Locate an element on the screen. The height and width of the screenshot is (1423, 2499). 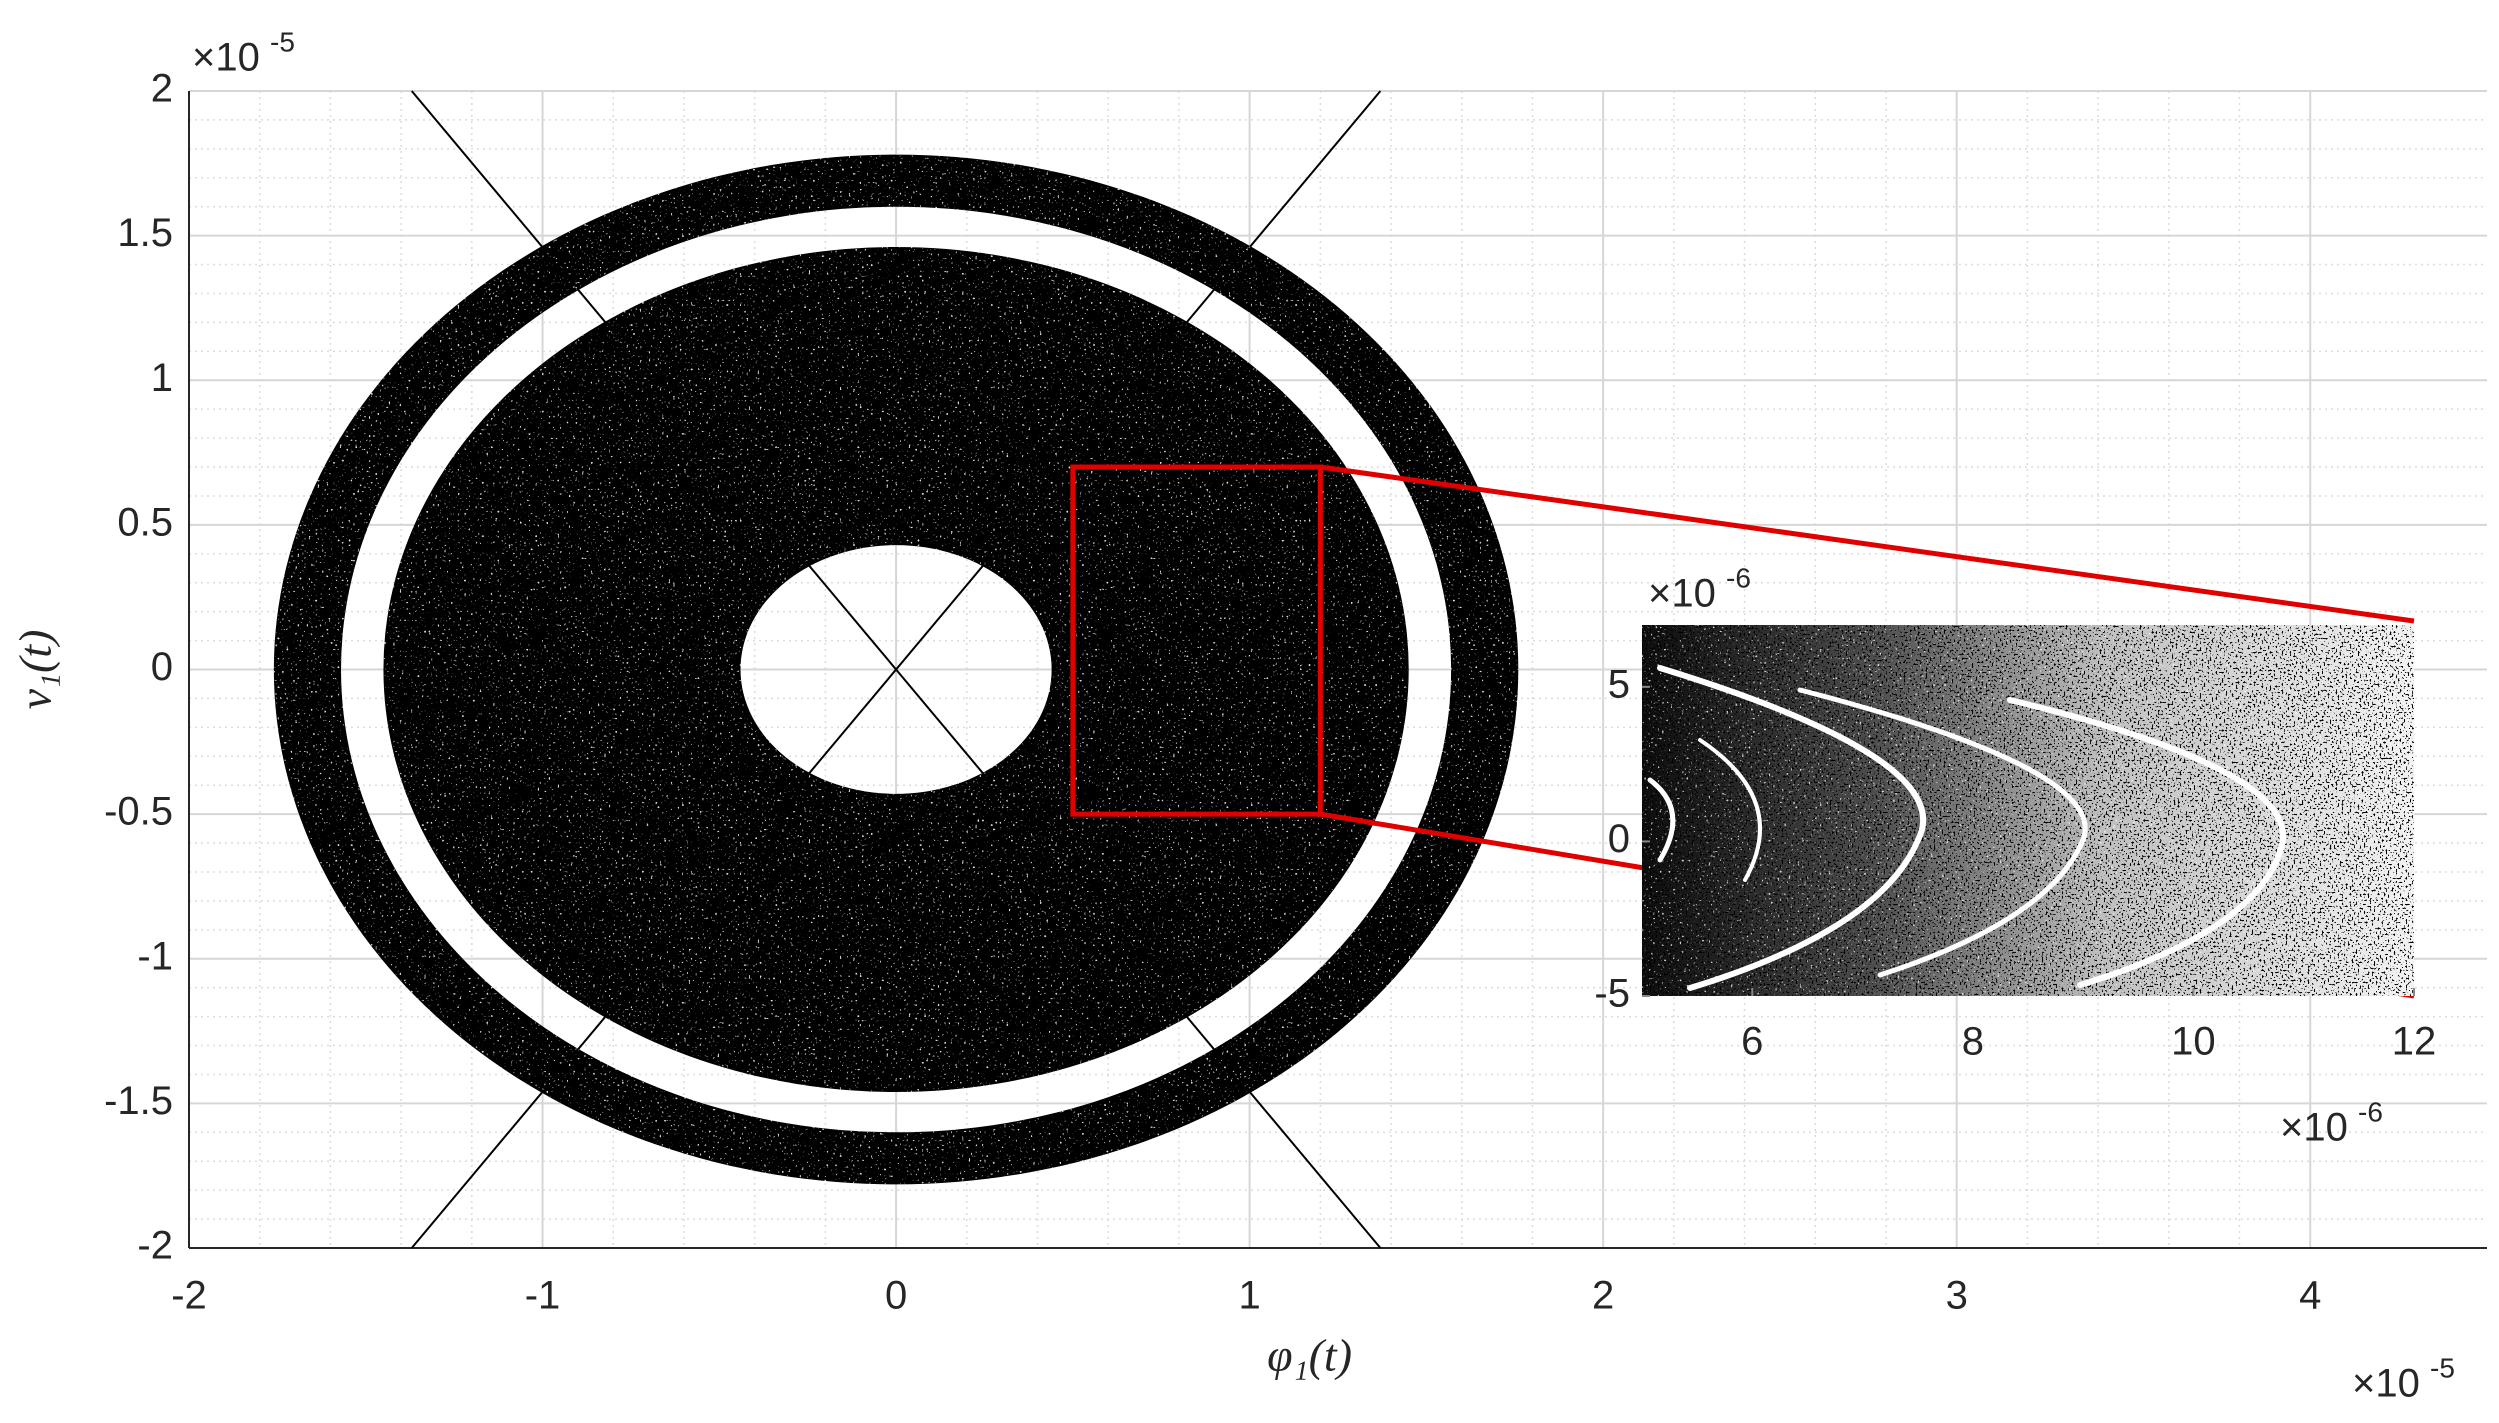
y-tick-label: -1.5 is located at coordinates (138, 1101).